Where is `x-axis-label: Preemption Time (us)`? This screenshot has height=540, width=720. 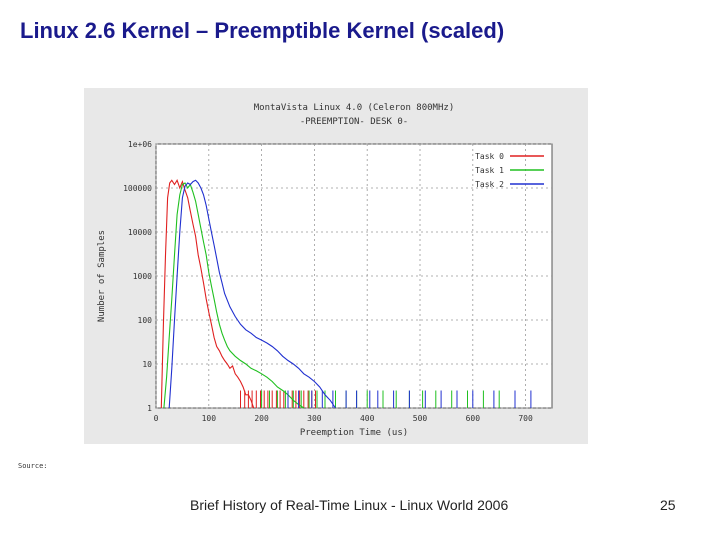
x-axis-label: Preemption Time (us) is located at coordinates (354, 433).